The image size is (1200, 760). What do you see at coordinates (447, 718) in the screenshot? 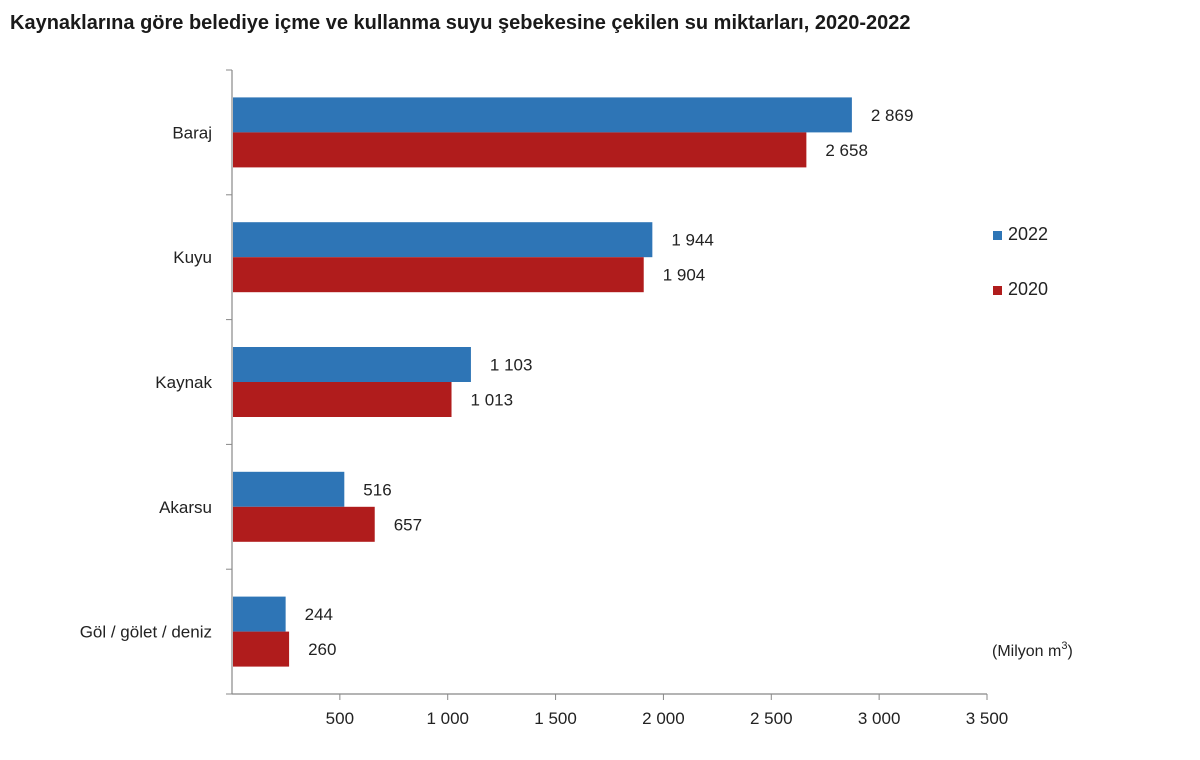
I see `x-tick-label: 1 000` at bounding box center [447, 718].